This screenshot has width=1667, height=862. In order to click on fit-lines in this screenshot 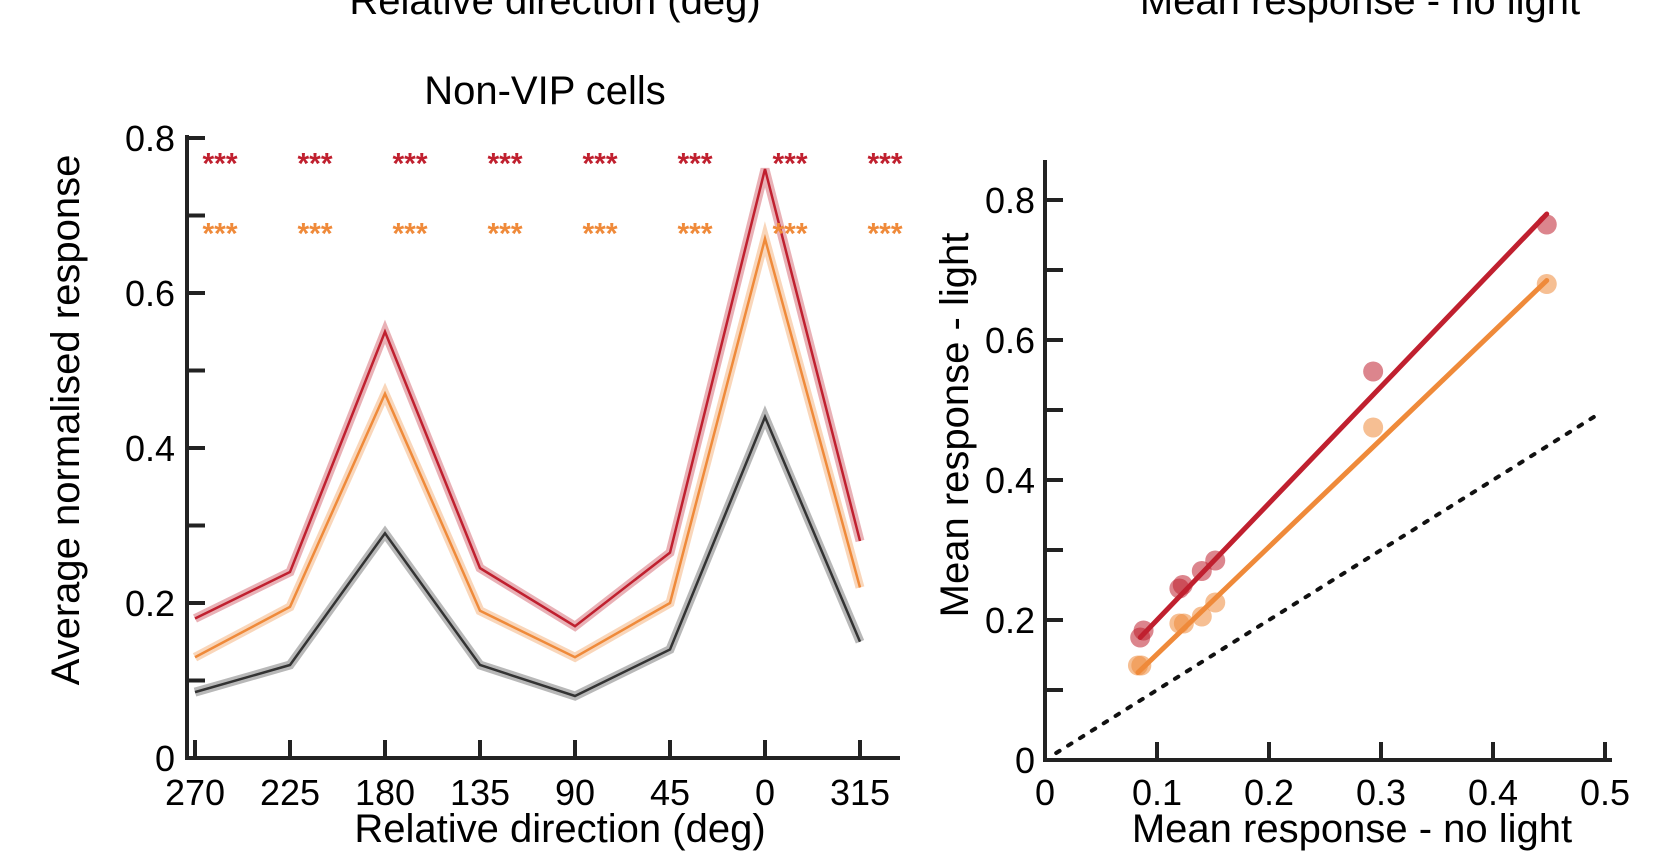, I will do `click(1342, 443)`.